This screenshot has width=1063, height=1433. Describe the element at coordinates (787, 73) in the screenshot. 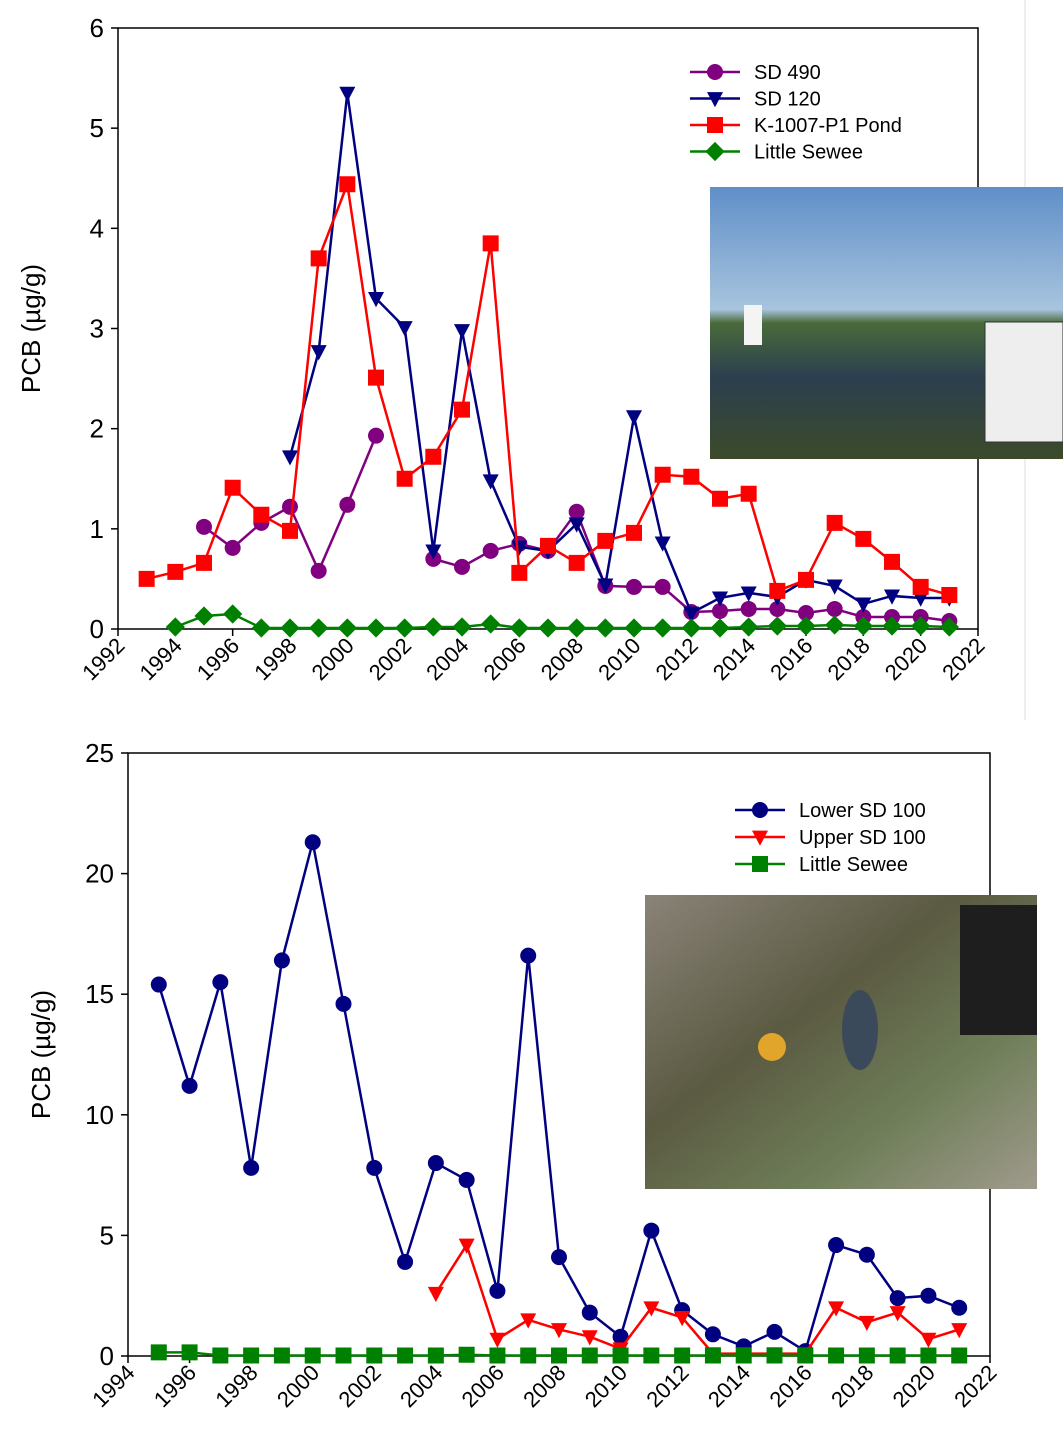

I see `legend-label: SD 490` at that location.